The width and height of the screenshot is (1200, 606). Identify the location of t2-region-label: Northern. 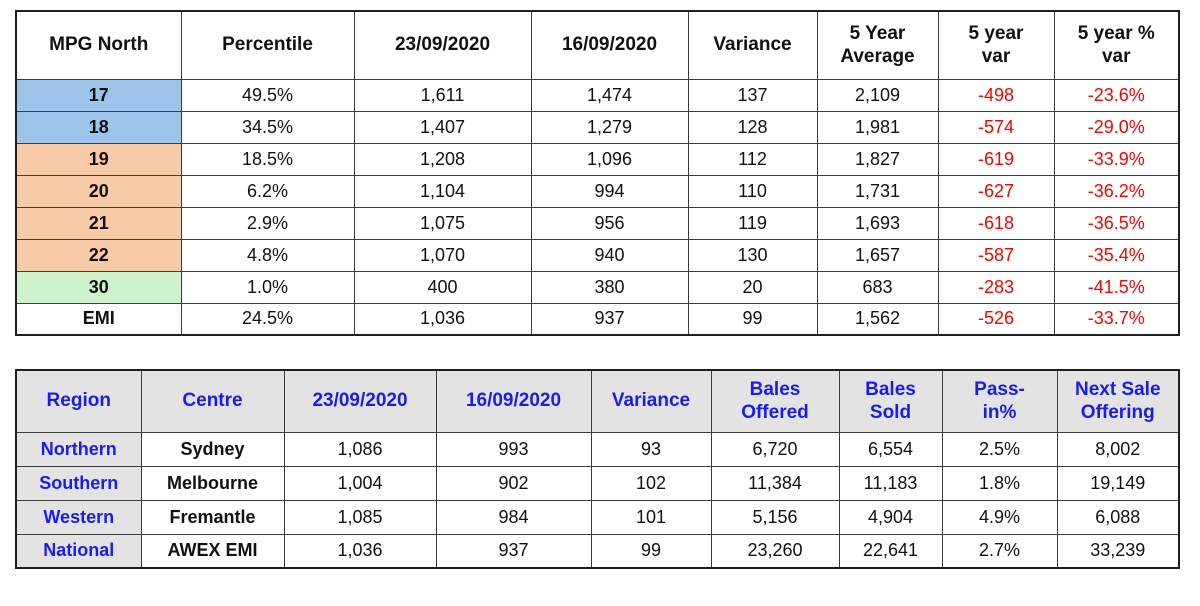
(78, 449).